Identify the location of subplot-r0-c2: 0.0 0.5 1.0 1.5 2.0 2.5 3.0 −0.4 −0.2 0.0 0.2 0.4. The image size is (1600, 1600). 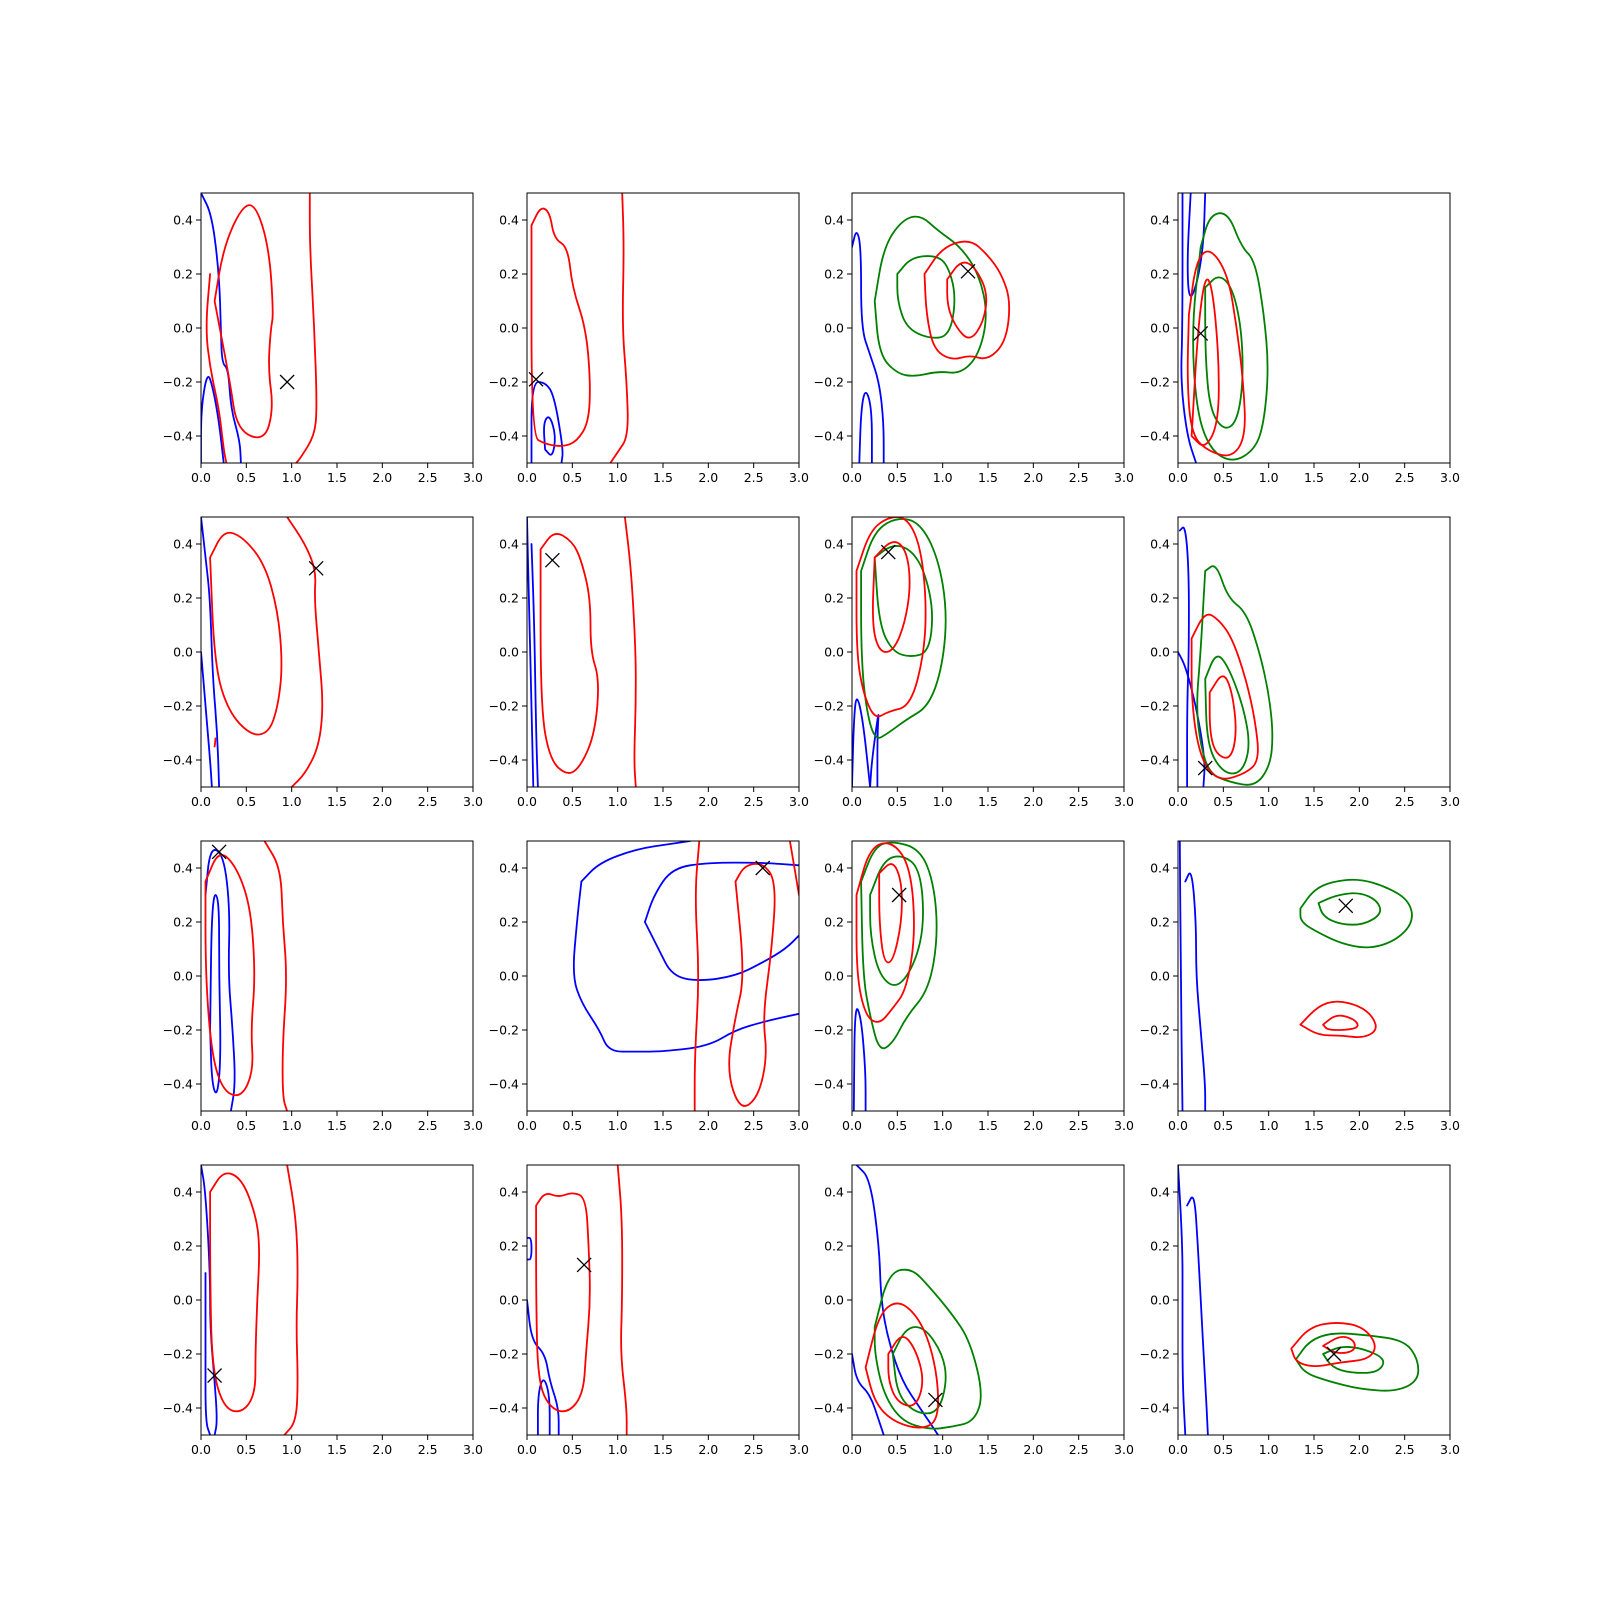
(974, 338).